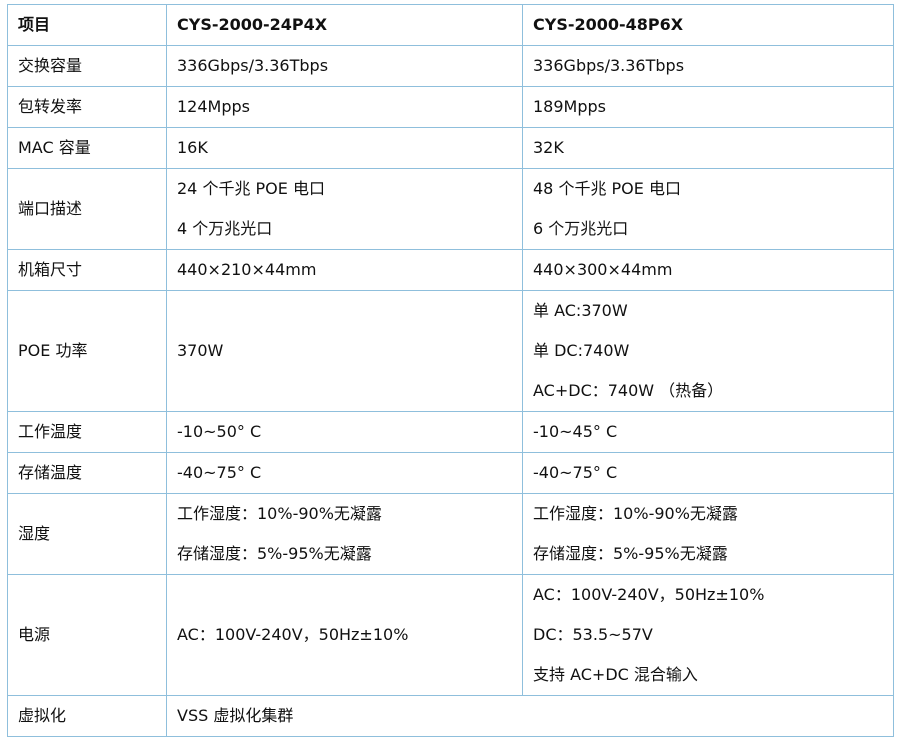  I want to click on cell: 48 个千兆 POE 电口 6 个万兆光口, so click(708, 209).